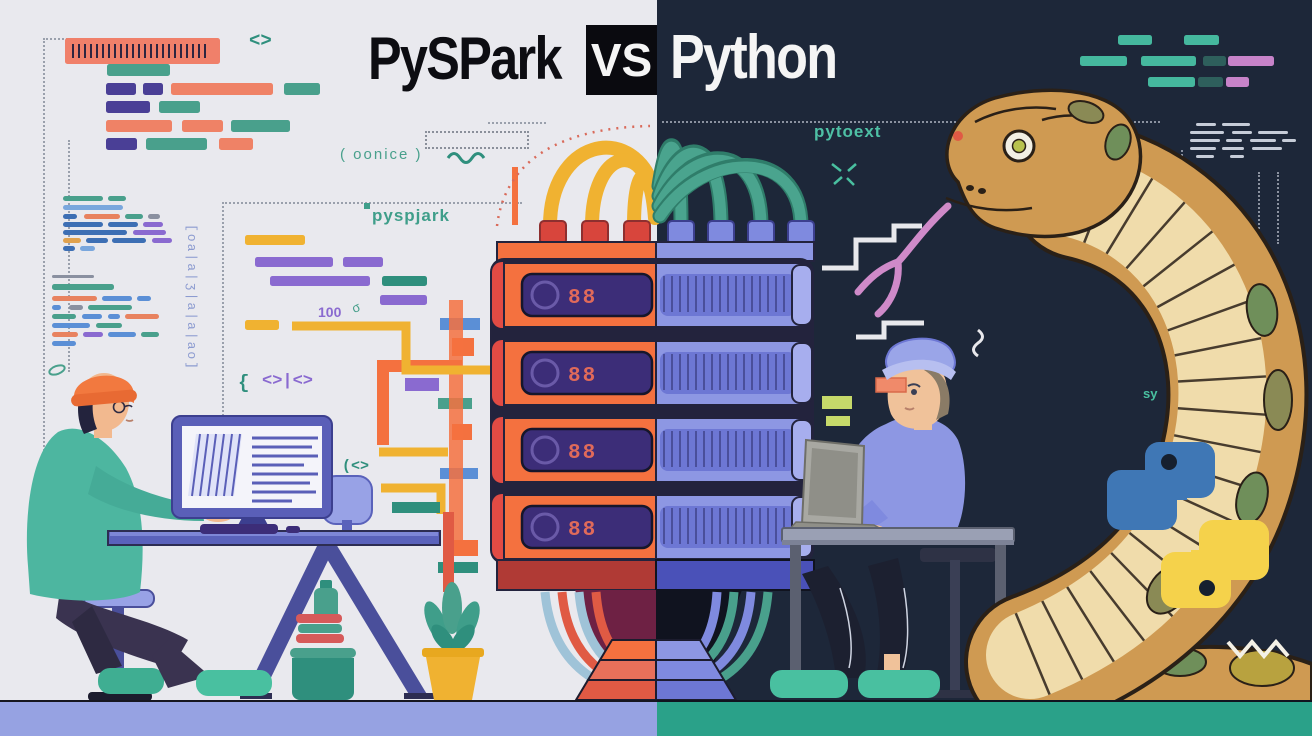 The height and width of the screenshot is (736, 1312). I want to click on bottles, so click(323, 640).